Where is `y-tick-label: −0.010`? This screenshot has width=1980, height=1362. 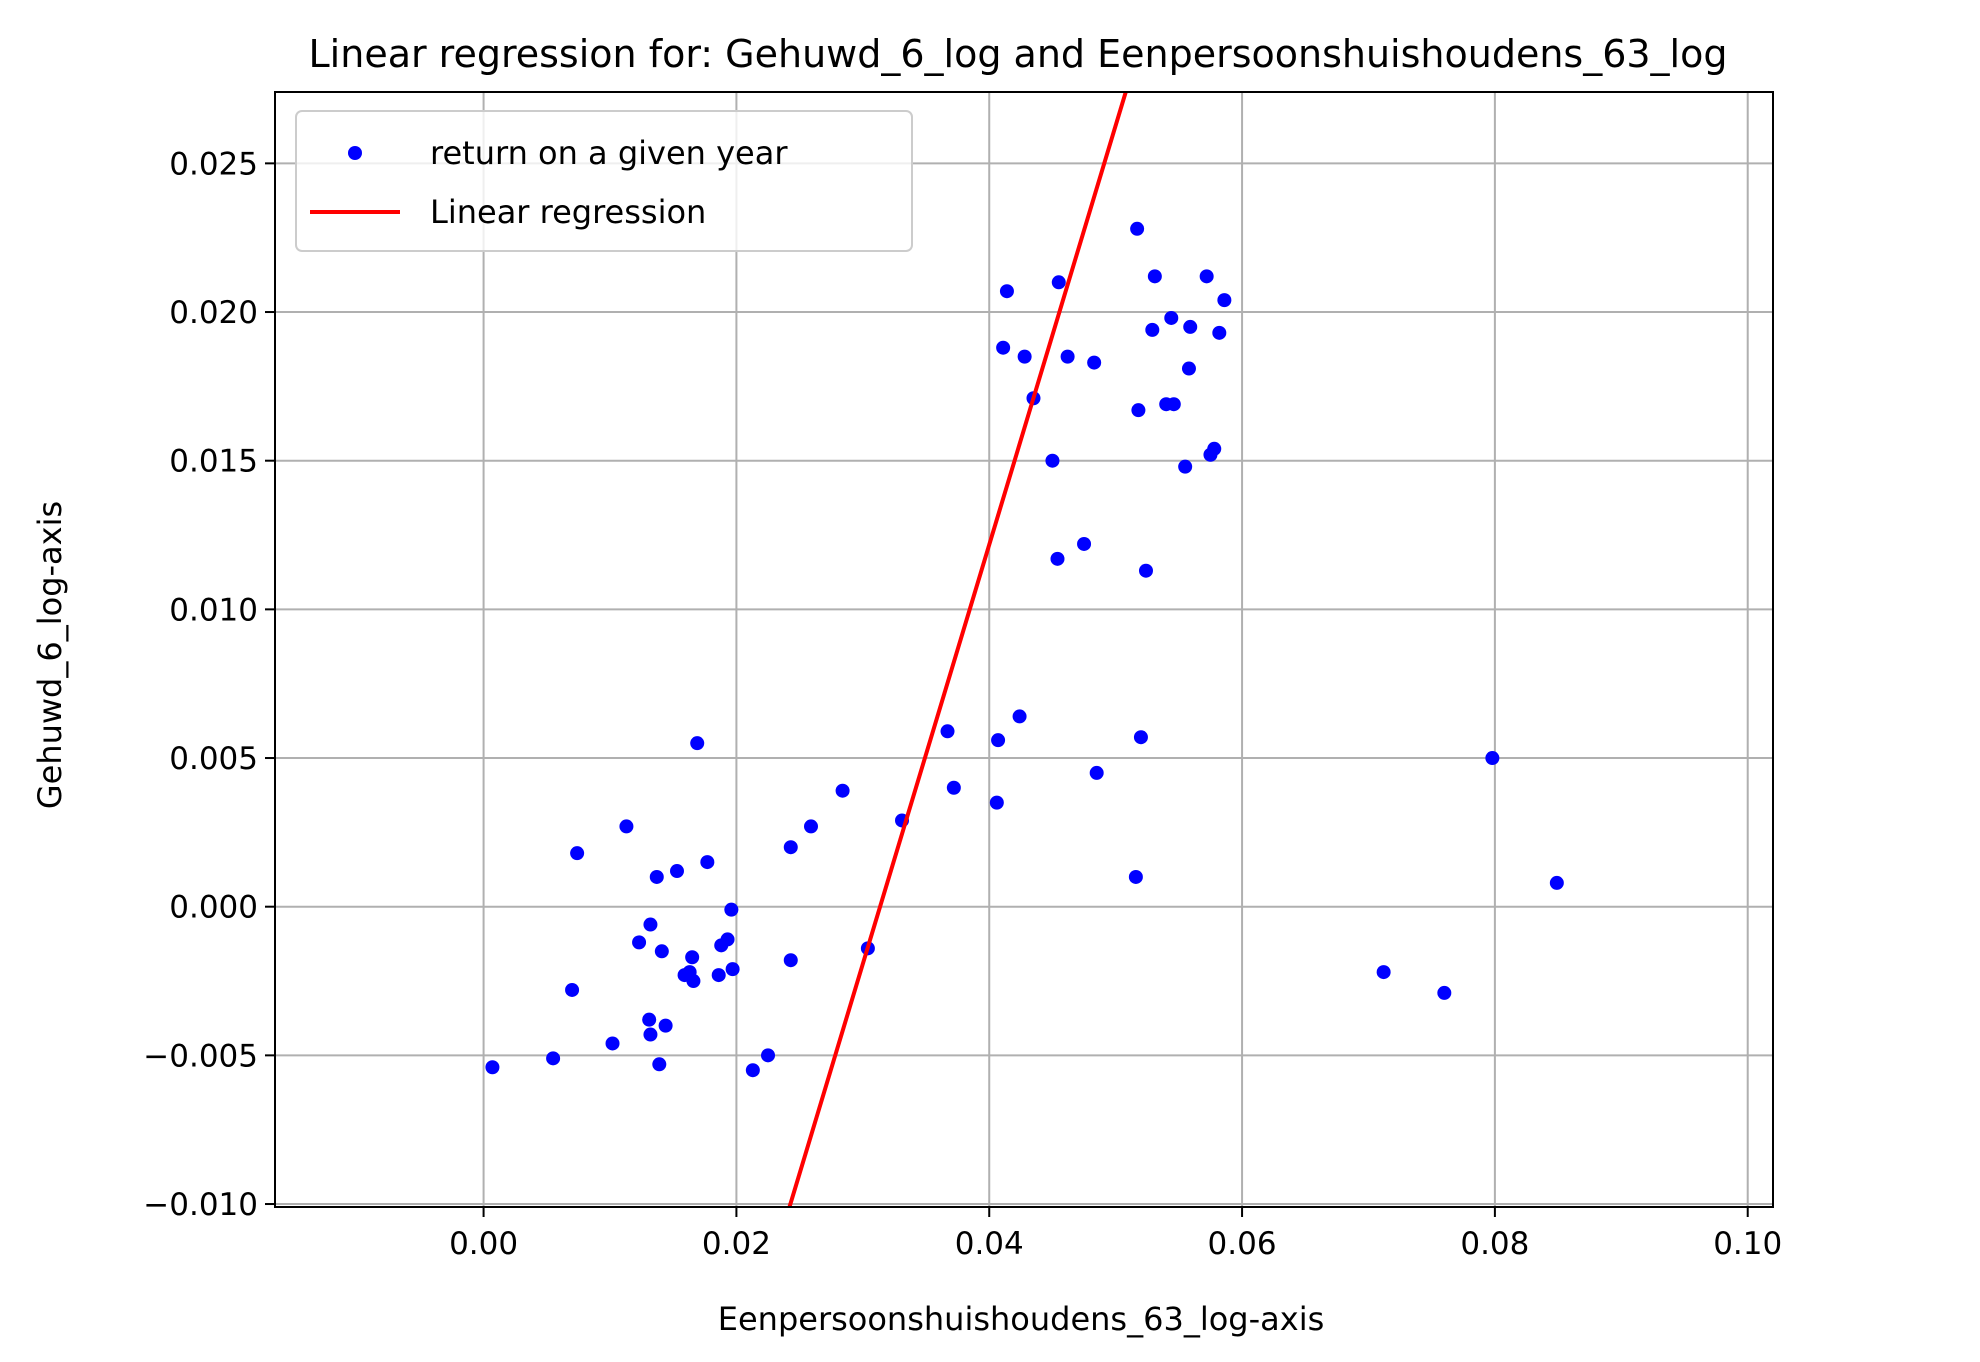
y-tick-label: −0.010 is located at coordinates (200, 1205).